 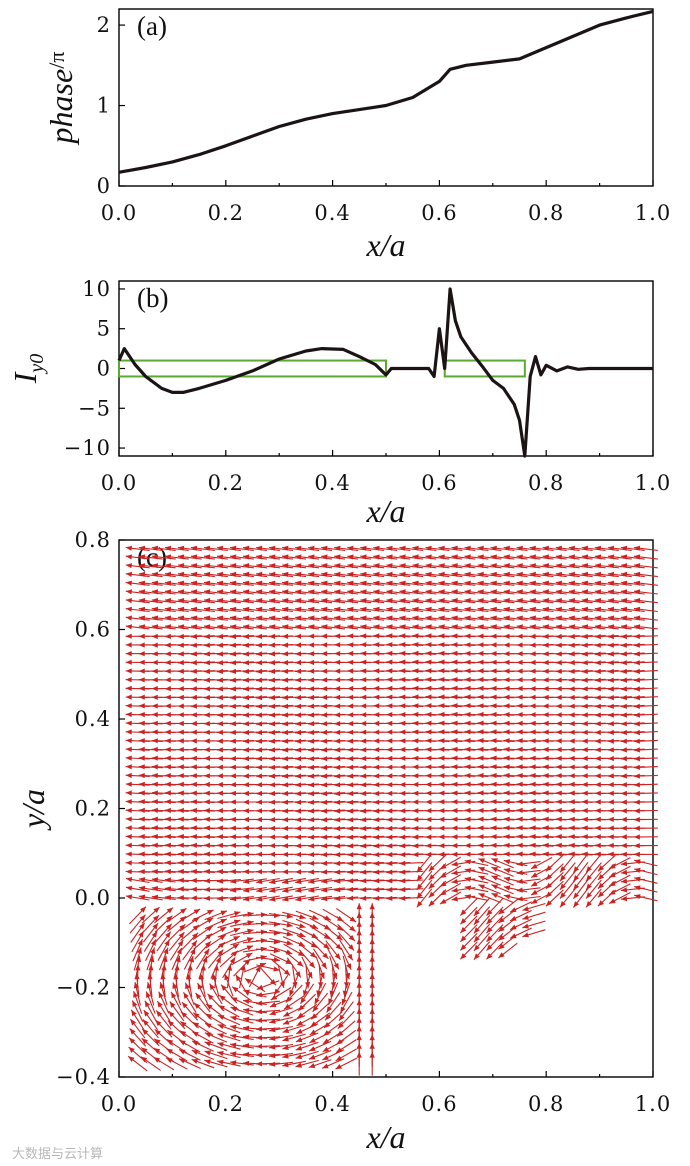 What do you see at coordinates (332, 213) in the screenshot?
I see `x-tick-label: 0.4` at bounding box center [332, 213].